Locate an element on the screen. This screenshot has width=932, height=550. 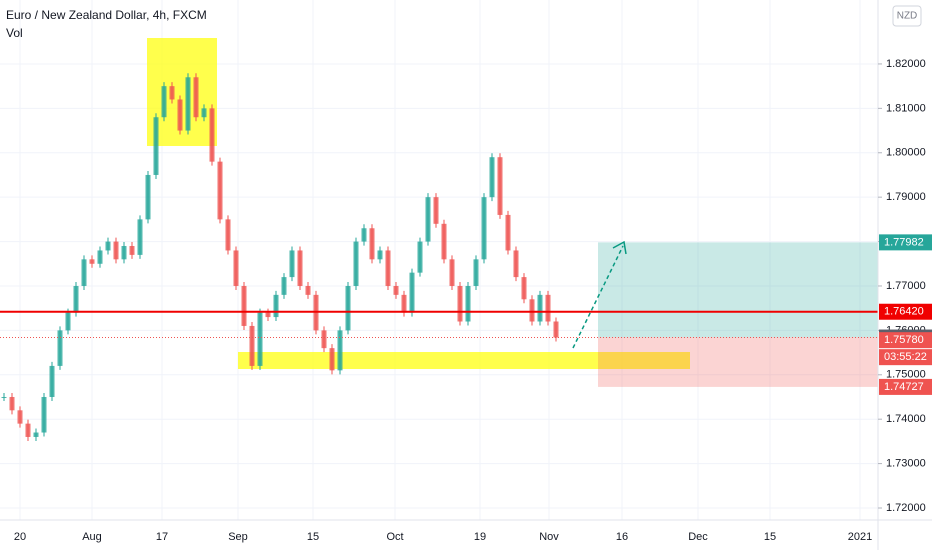
overlay is located at coordinates (439, 324).